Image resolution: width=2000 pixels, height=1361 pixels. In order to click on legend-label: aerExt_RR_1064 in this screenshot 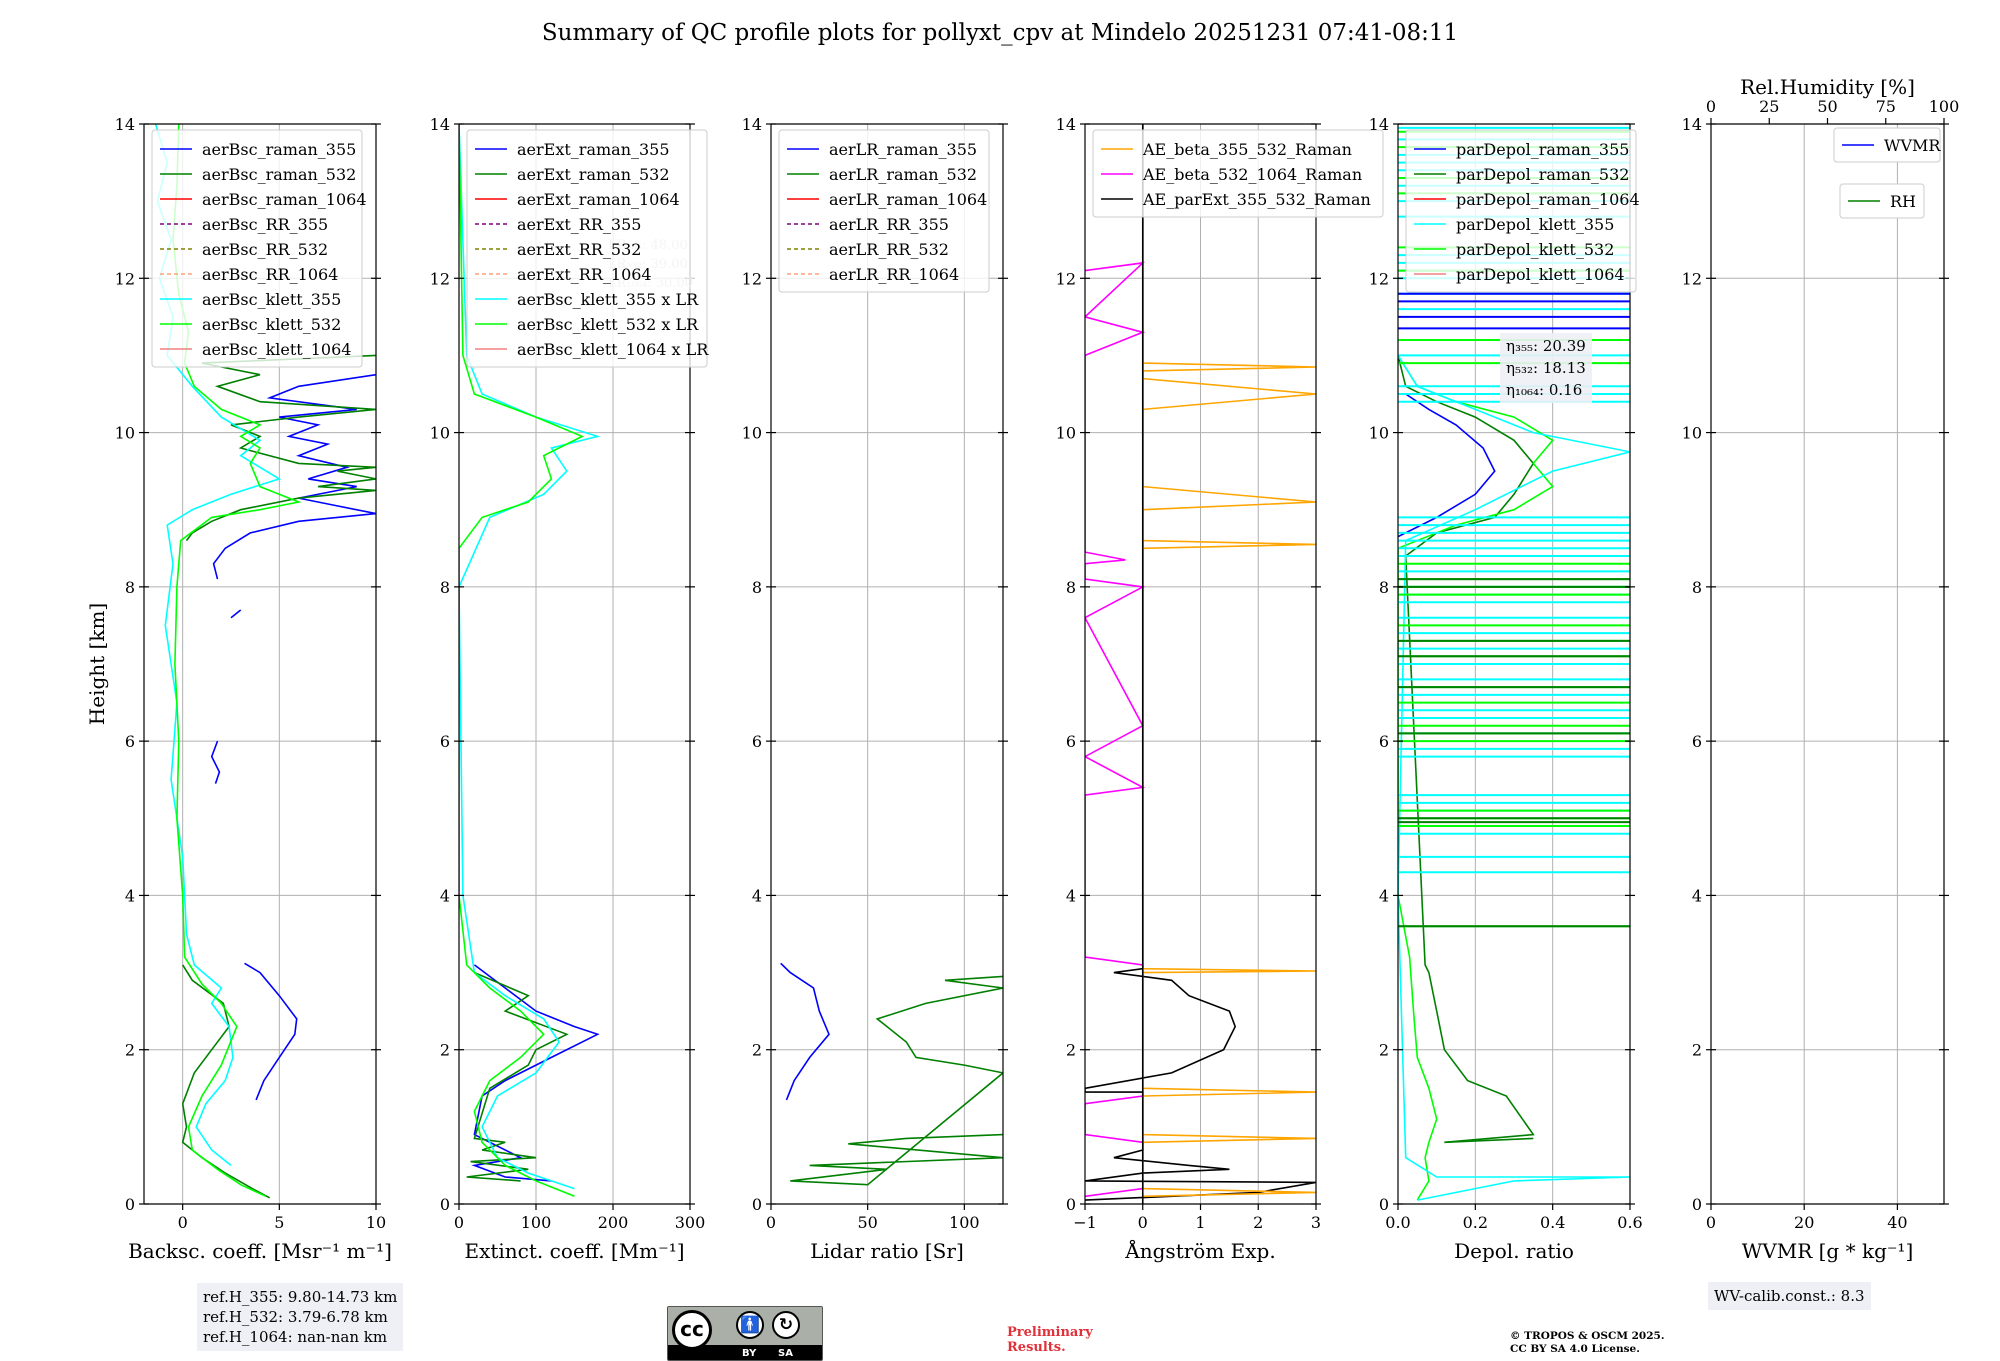, I will do `click(584, 274)`.